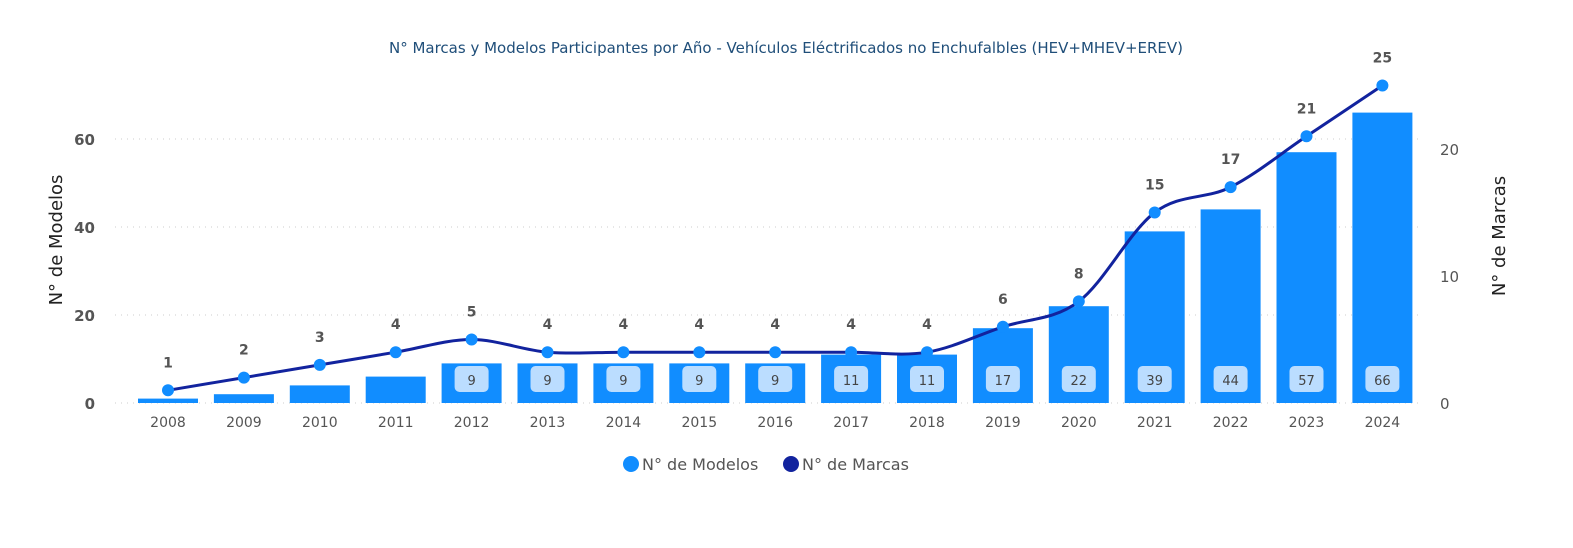  Describe the element at coordinates (1445, 404) in the screenshot. I see `y2-tick-label: 0` at that location.